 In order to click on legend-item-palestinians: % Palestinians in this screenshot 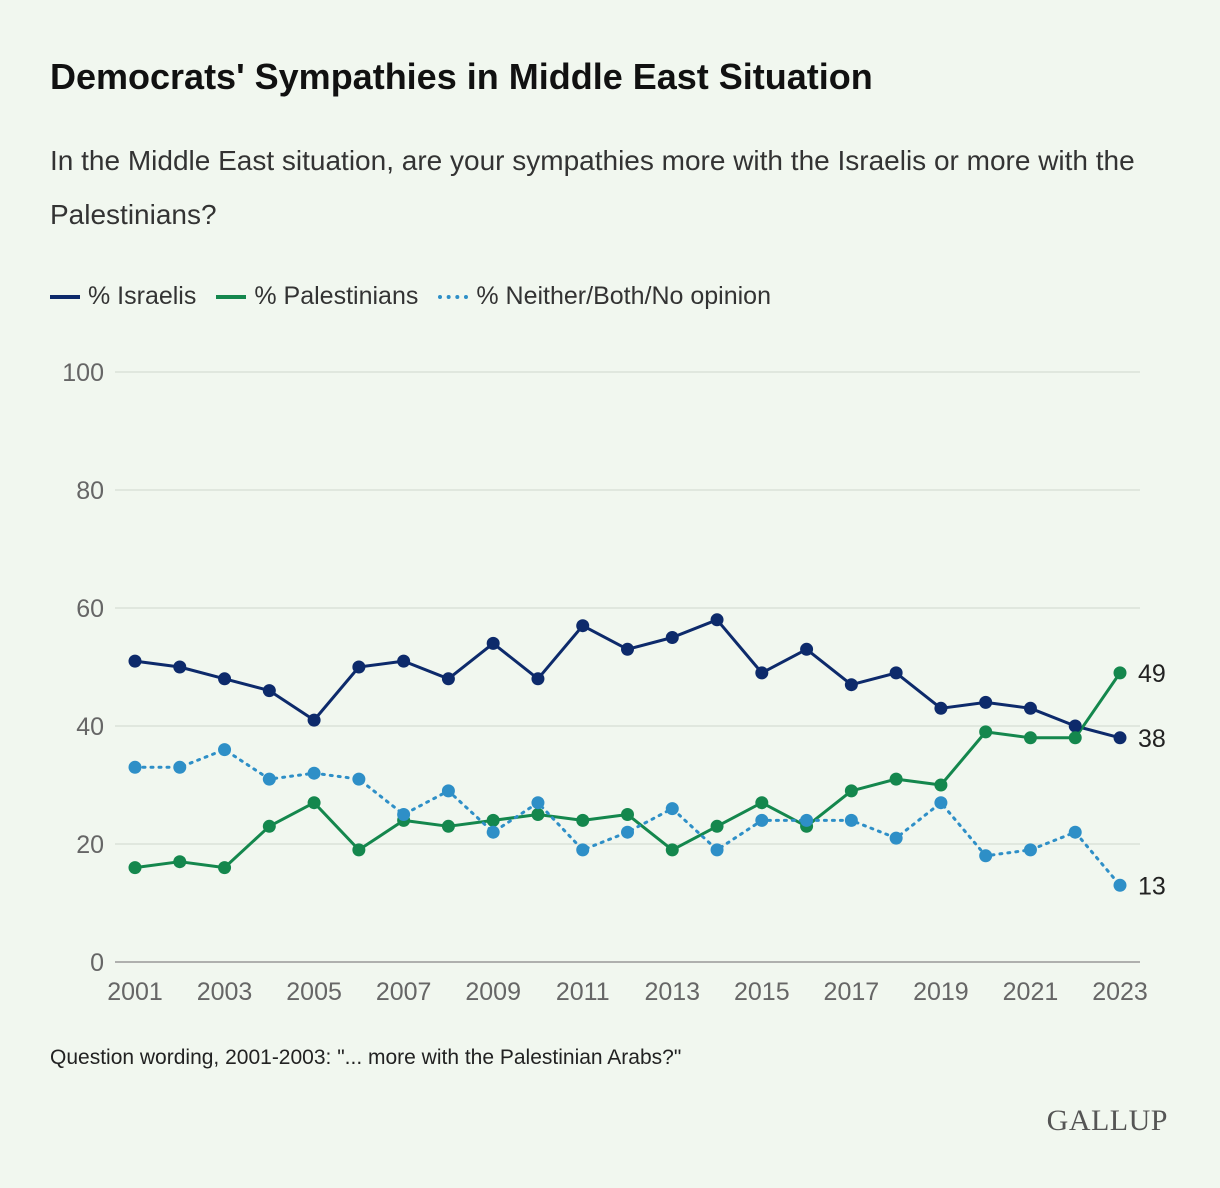, I will do `click(317, 296)`.